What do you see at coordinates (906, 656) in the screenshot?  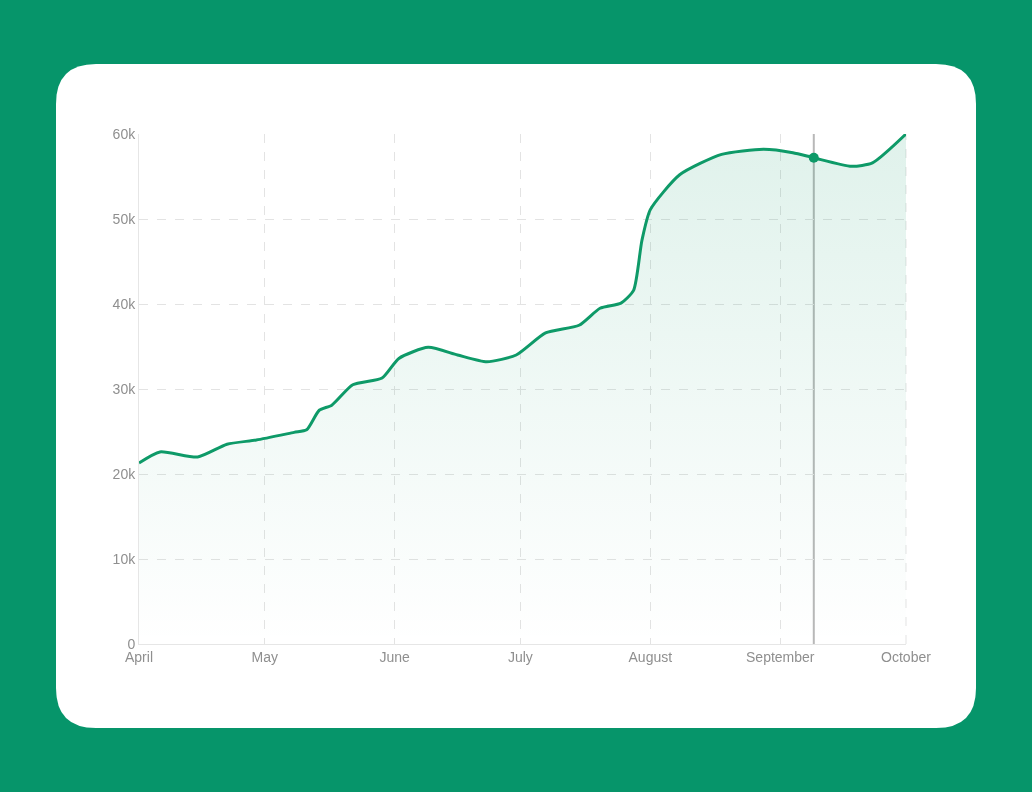 I see `x-tick-label: October` at bounding box center [906, 656].